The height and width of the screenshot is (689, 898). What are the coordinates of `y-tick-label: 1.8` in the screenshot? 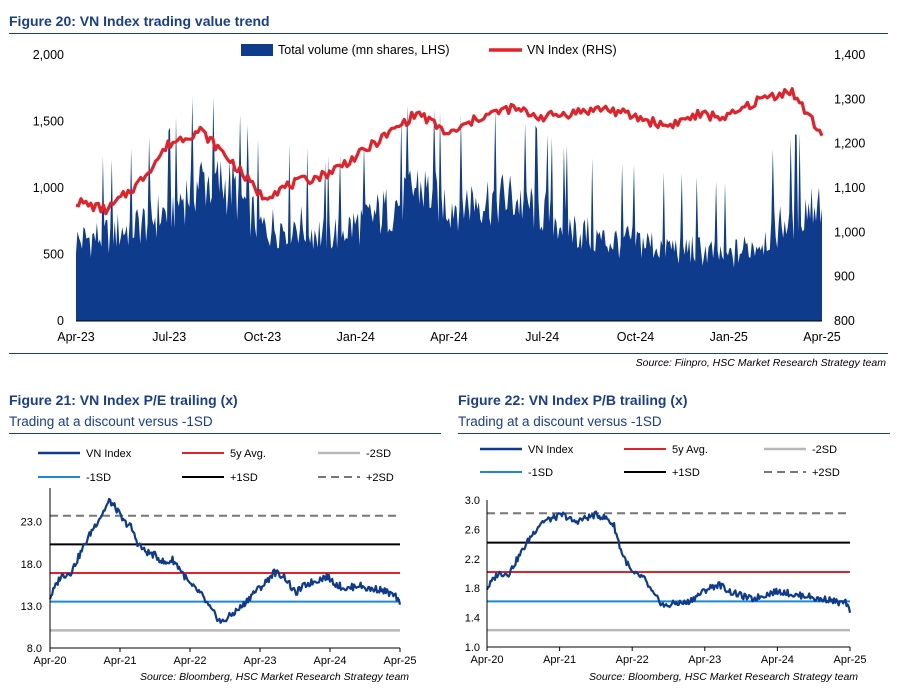 It's located at (472, 589).